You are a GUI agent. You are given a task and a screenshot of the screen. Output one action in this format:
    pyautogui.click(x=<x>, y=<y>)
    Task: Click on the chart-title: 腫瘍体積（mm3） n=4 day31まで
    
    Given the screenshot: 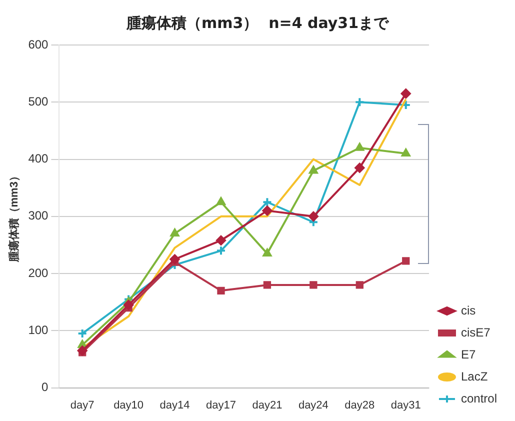 What is the action you would take?
    pyautogui.click(x=257, y=23)
    